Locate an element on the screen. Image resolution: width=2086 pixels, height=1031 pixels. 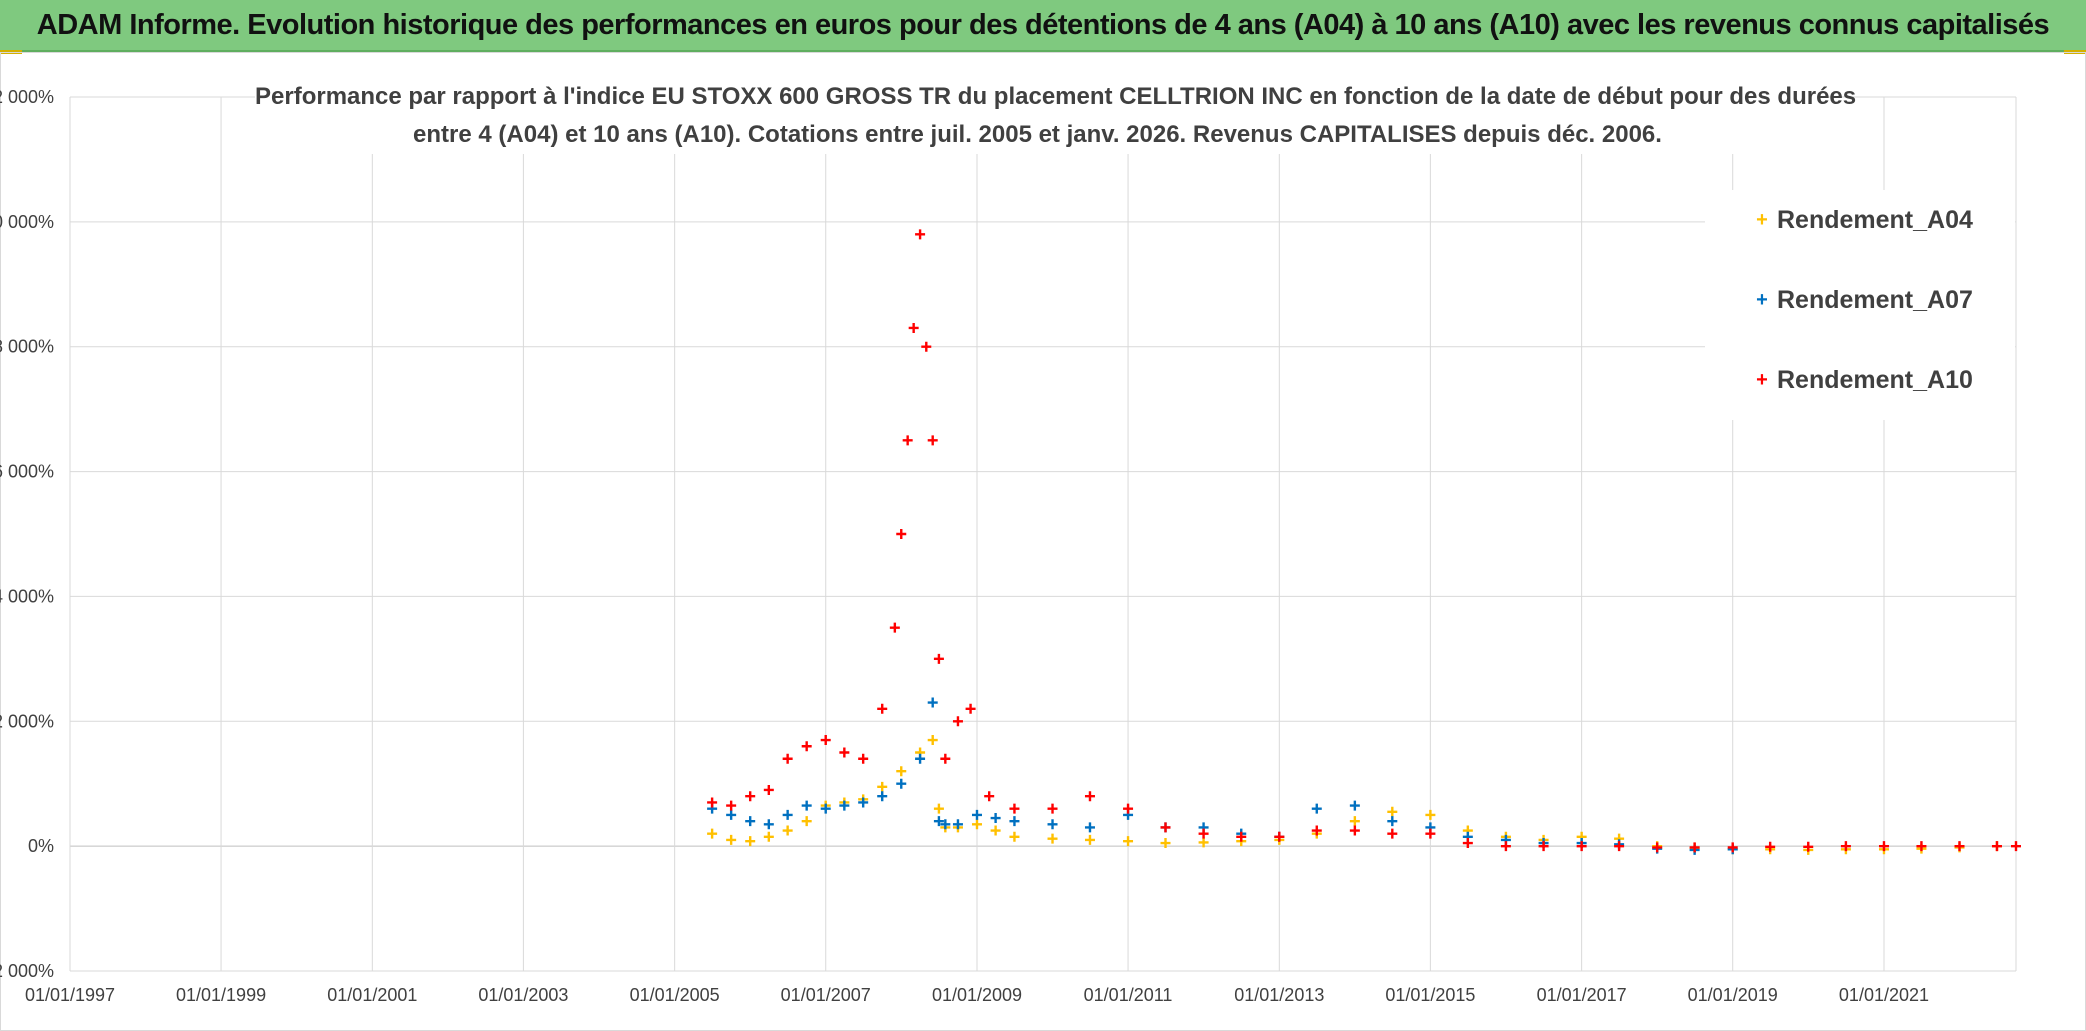
series-rendement-a04 is located at coordinates (1354, 795).